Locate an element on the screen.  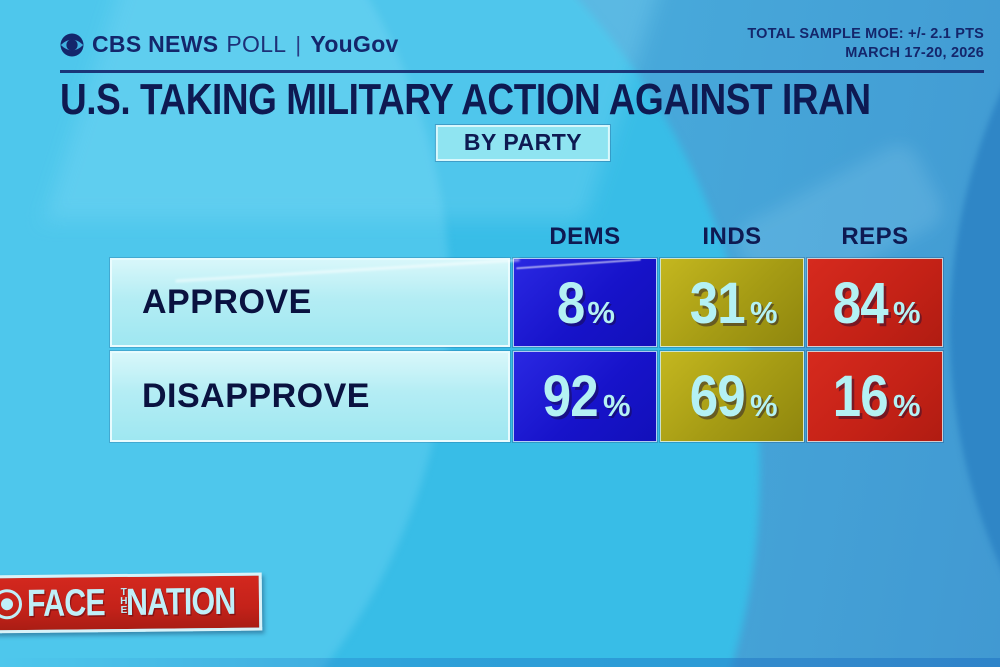
cell-disapprove-dems: 92% is located at coordinates (585, 396).